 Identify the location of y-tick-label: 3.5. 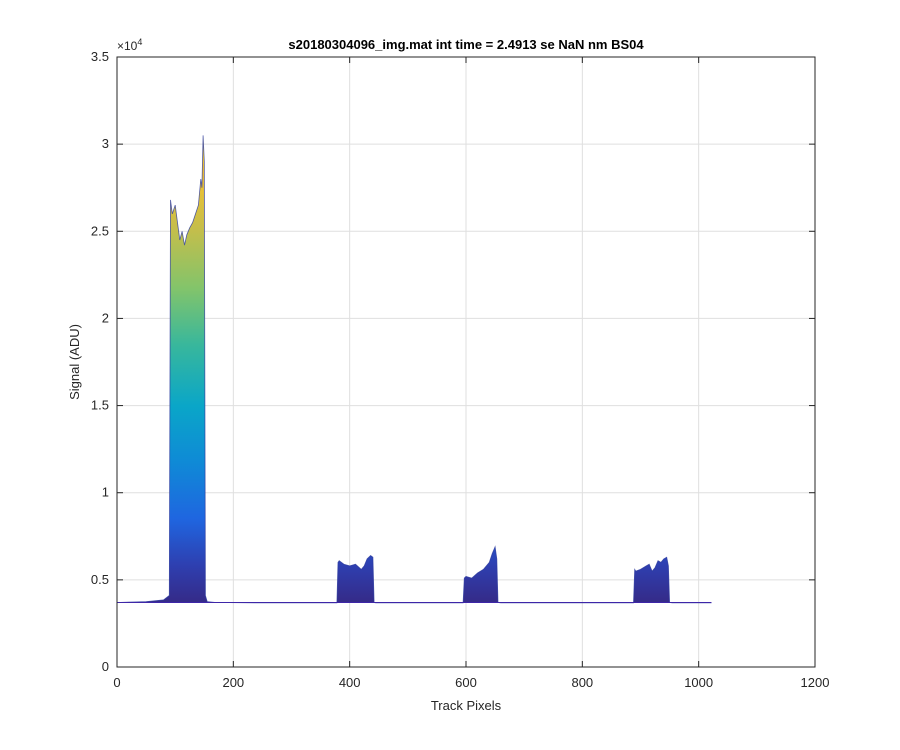
(100, 56).